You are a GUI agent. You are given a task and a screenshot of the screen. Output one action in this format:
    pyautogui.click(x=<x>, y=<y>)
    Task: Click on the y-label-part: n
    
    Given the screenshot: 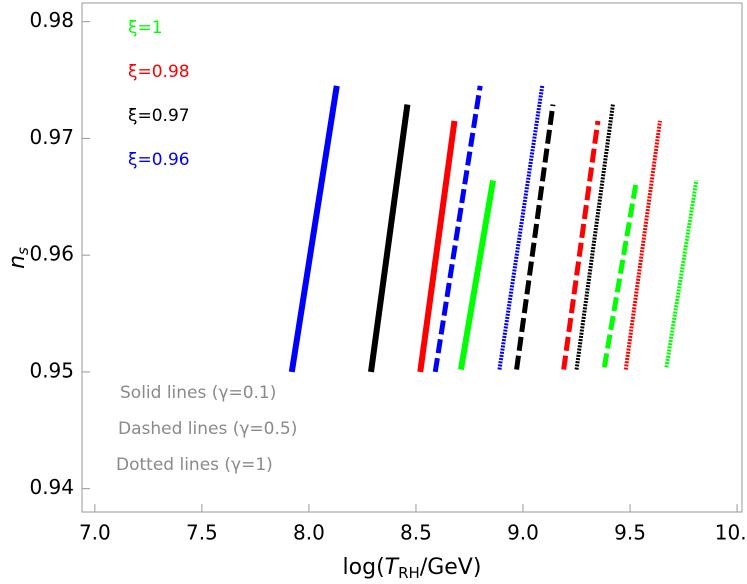 What is the action you would take?
    pyautogui.click(x=17, y=262)
    